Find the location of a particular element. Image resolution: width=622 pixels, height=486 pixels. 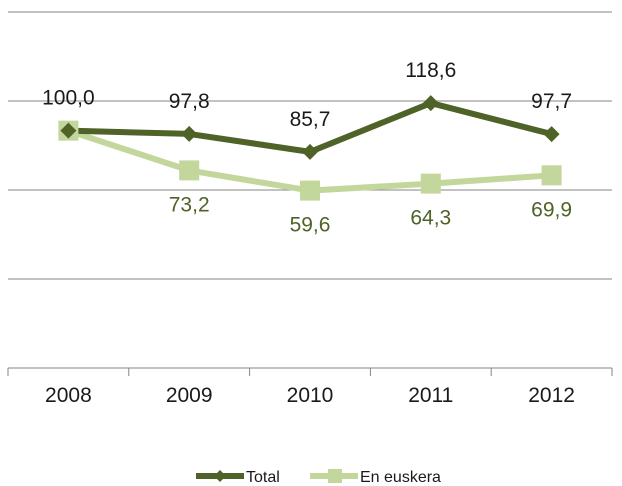

x-tick-label: 2012 is located at coordinates (551, 395).